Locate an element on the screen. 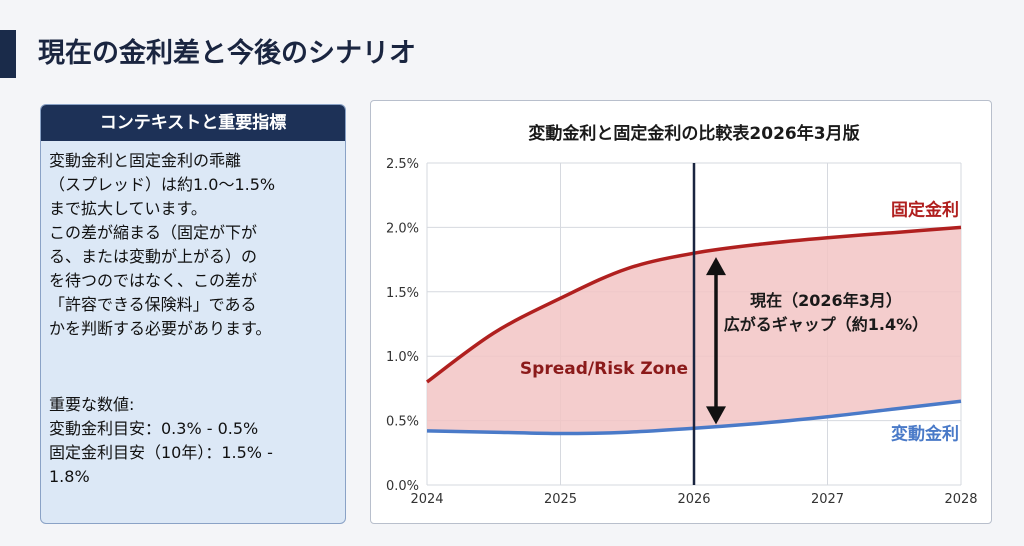 The image size is (1024, 546). context-line: この差が縮まる（固定が下が is located at coordinates (153, 232).